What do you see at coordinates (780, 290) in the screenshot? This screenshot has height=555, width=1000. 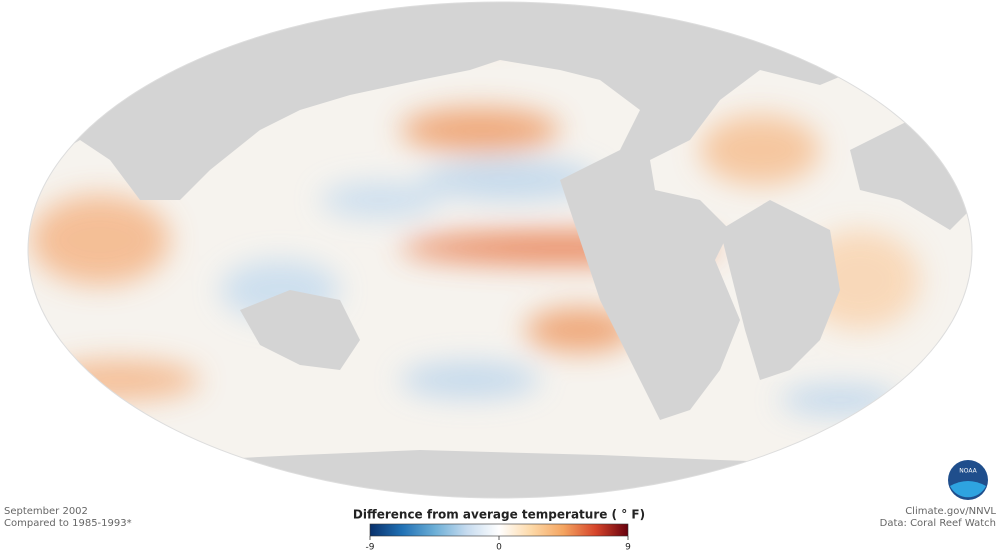 I see `land-south-america` at bounding box center [780, 290].